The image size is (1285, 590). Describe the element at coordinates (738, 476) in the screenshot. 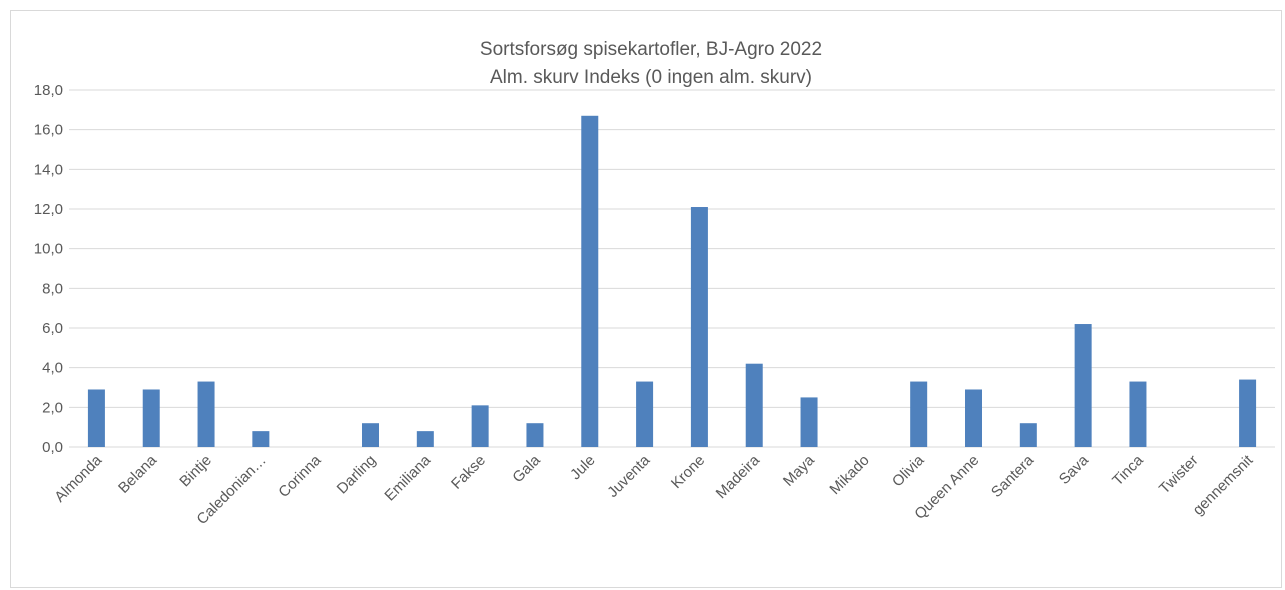

I see `x-category-label: Madeira` at that location.